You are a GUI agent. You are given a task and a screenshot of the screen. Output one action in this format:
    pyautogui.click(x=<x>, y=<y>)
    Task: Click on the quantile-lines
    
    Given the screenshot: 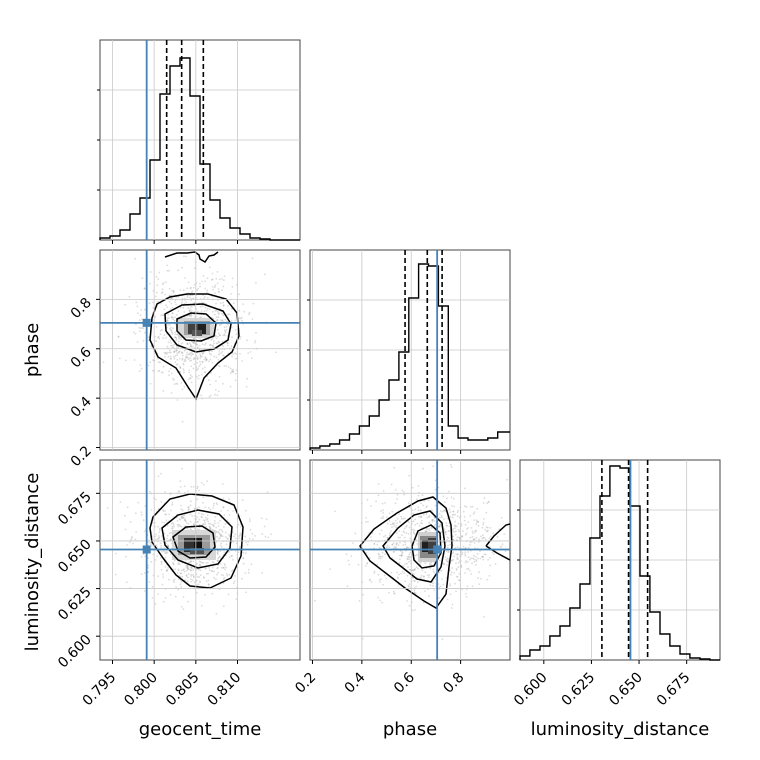 What is the action you would take?
    pyautogui.click(x=625, y=560)
    